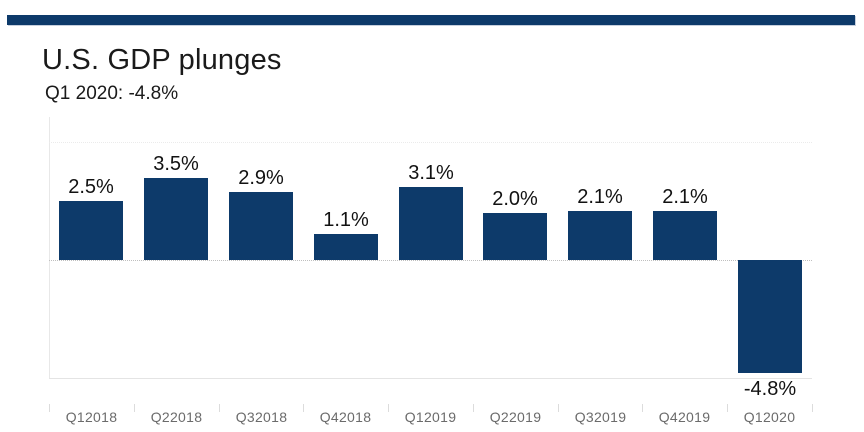 The image size is (864, 432). What do you see at coordinates (600, 417) in the screenshot?
I see `x-axis-label-Q32019: Q32019` at bounding box center [600, 417].